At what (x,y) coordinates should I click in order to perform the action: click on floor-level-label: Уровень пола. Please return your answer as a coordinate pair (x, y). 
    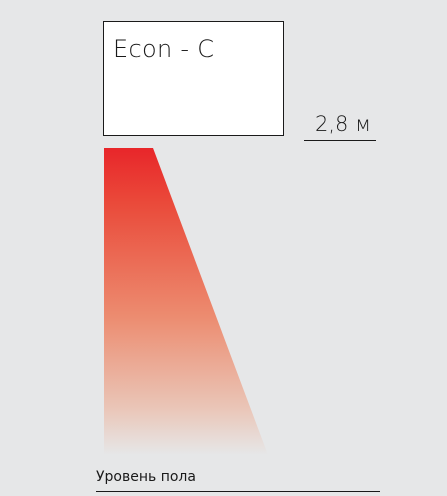
    Looking at the image, I should click on (146, 477).